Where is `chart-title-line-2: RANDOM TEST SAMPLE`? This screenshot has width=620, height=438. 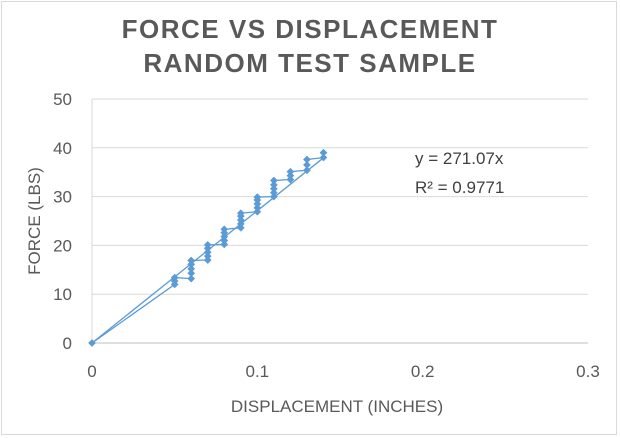 chart-title-line-2: RANDOM TEST SAMPLE is located at coordinates (310, 63).